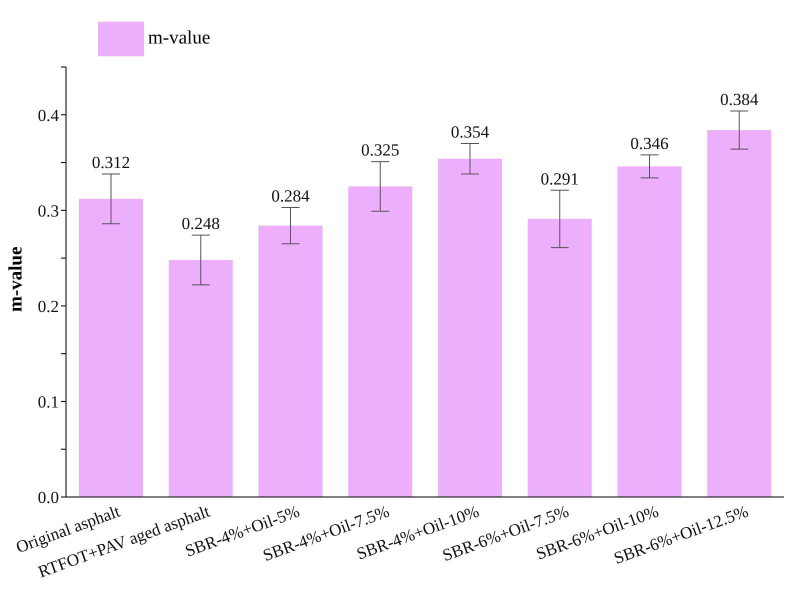  What do you see at coordinates (559, 178) in the screenshot?
I see `data-label: 0.291` at bounding box center [559, 178].